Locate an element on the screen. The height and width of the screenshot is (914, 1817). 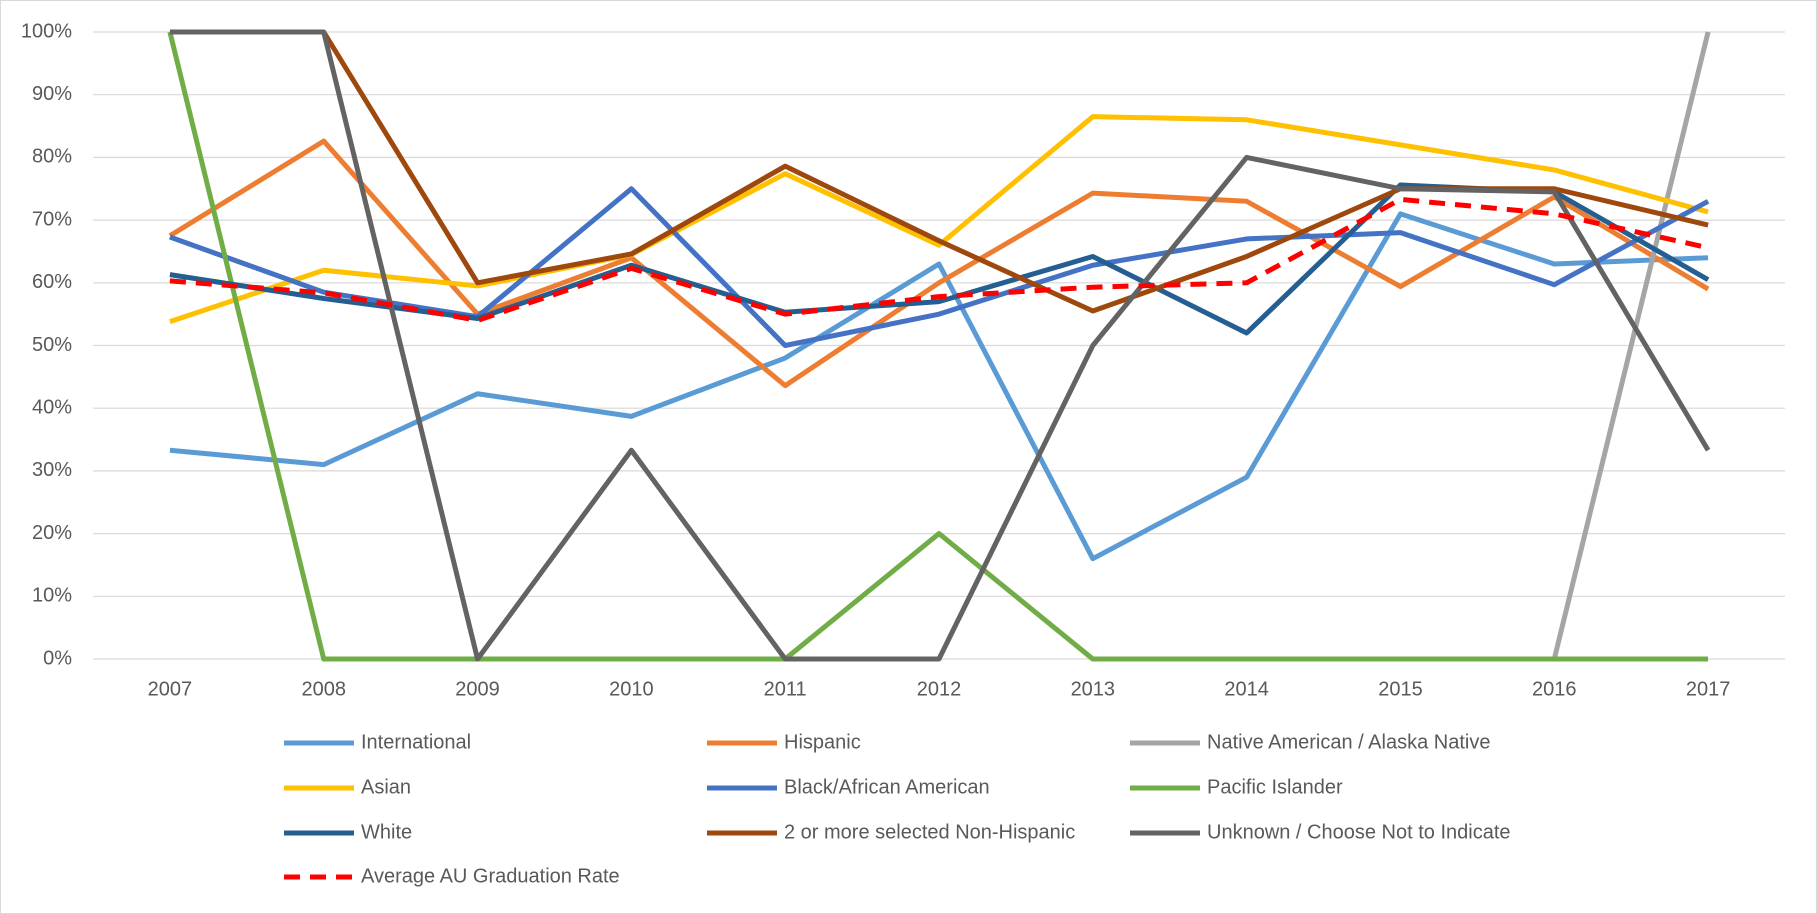
y-tick-label: 0% is located at coordinates (57, 658).